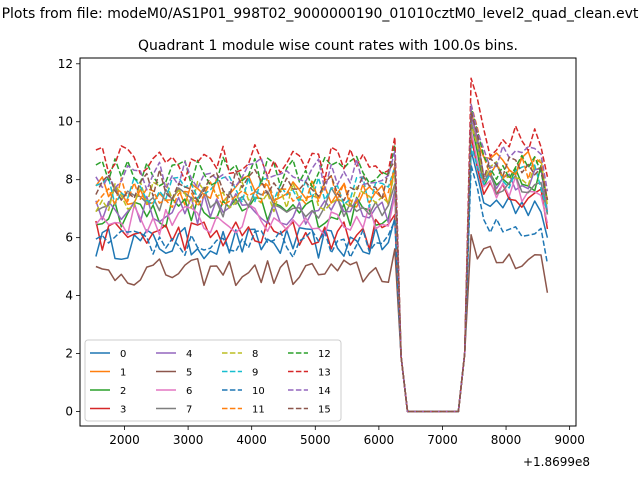  Describe the element at coordinates (69, 354) in the screenshot. I see `y-tick-label-2: 2` at that location.